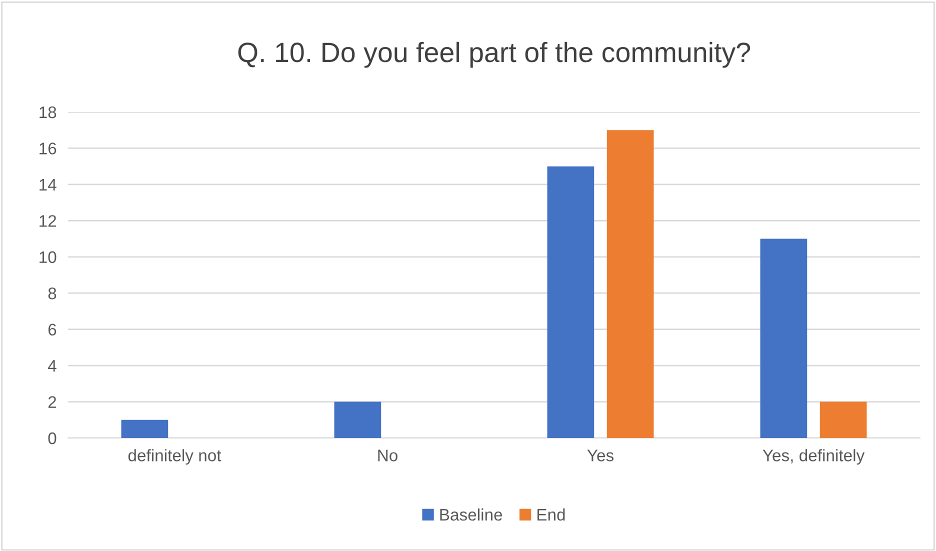  Describe the element at coordinates (551, 514) in the screenshot. I see `legend-label: End` at that location.